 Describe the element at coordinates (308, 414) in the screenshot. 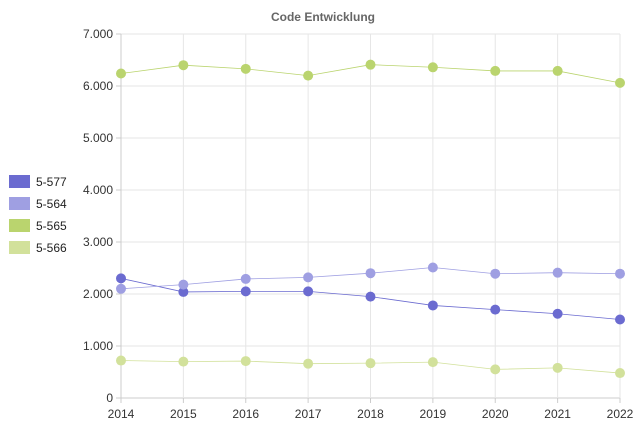

I see `x-tick-label: 2017` at that location.